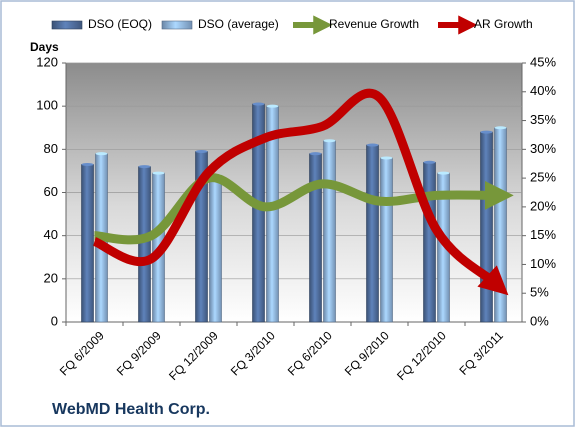 This screenshot has width=575, height=427. Describe the element at coordinates (51, 148) in the screenshot. I see `y-tick-label: 80` at that location.